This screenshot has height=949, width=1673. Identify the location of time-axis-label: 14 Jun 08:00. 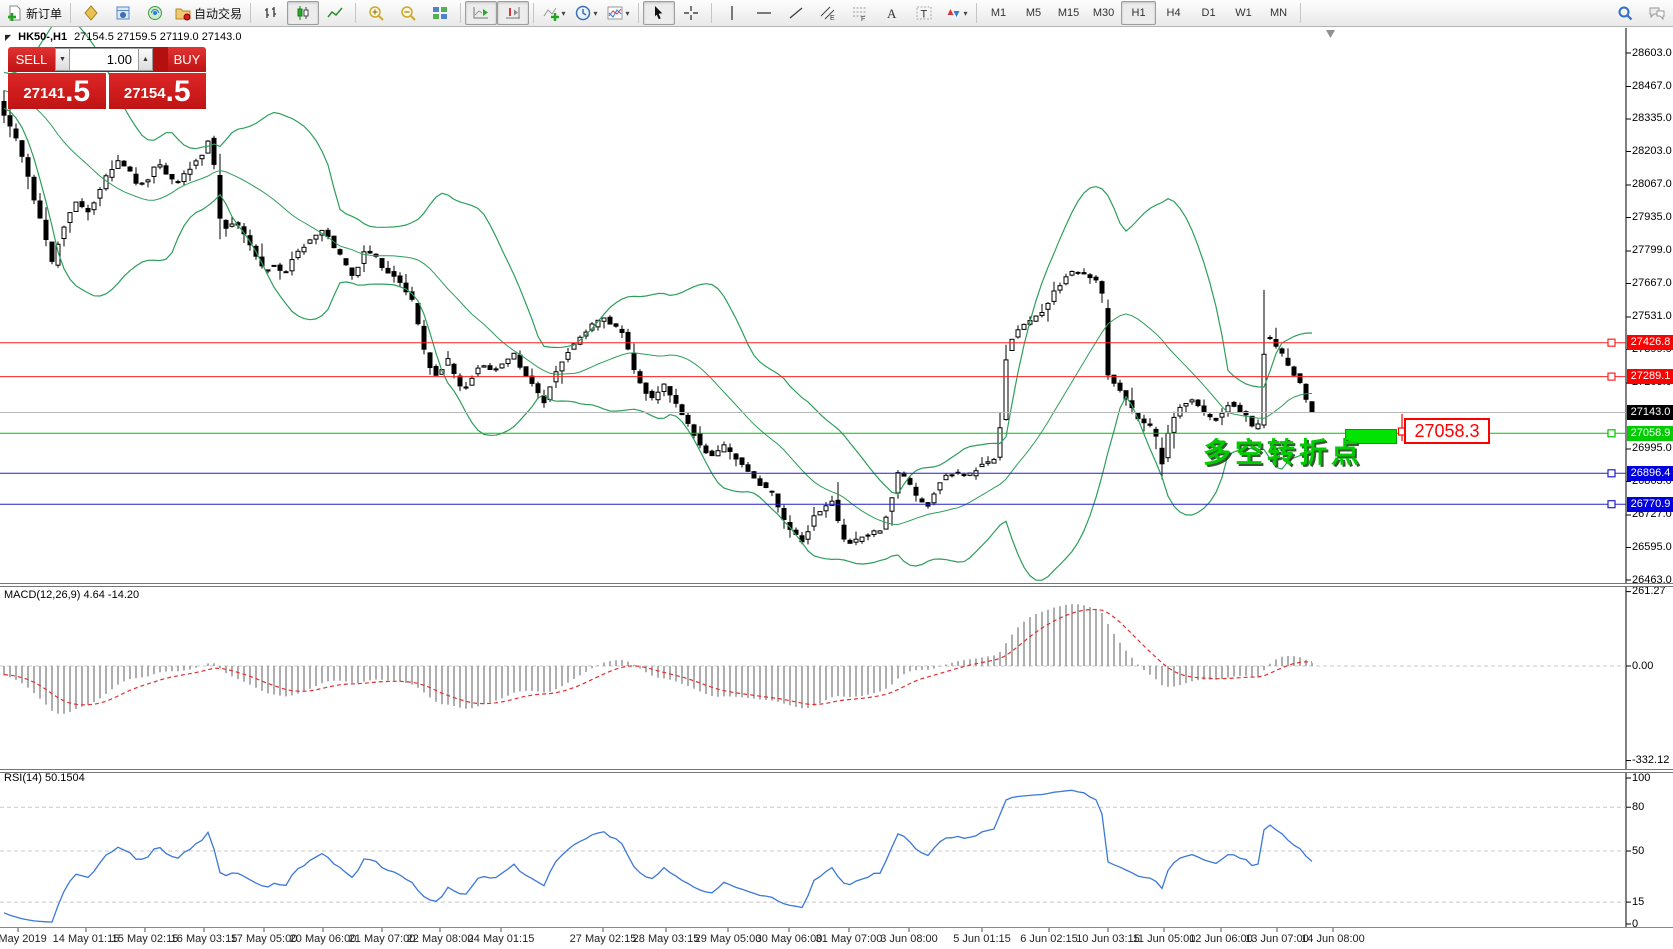
(1333, 939).